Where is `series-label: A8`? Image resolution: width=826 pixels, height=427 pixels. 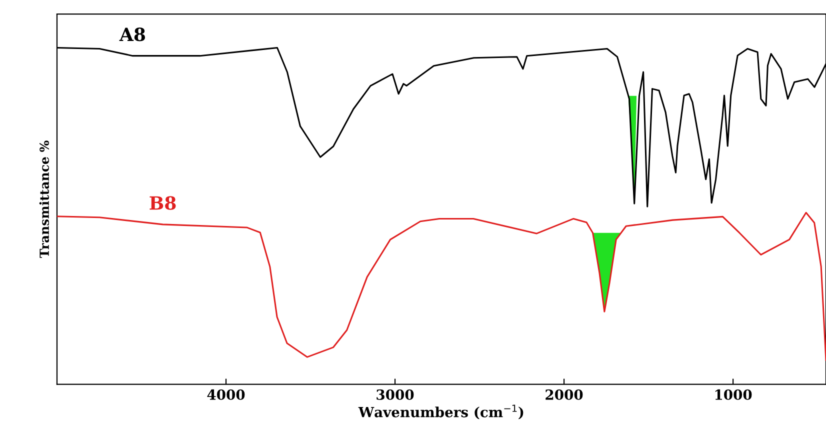 series-label: A8 is located at coordinates (132, 35).